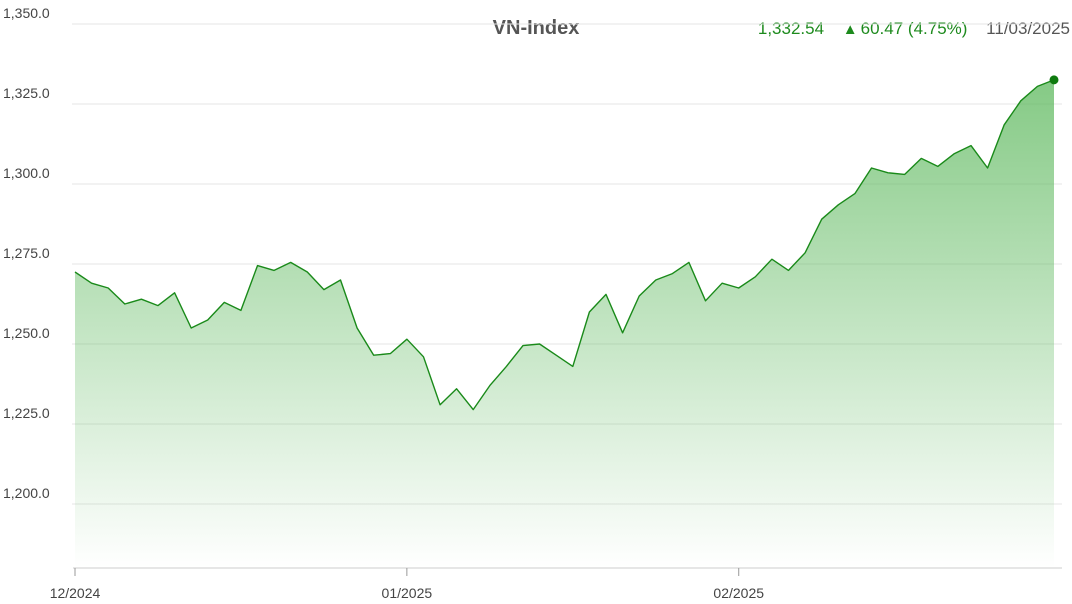 This screenshot has width=1072, height=604. Describe the element at coordinates (556, 584) in the screenshot. I see `x-axis: 12/2024 01/2025 02/2025` at that location.